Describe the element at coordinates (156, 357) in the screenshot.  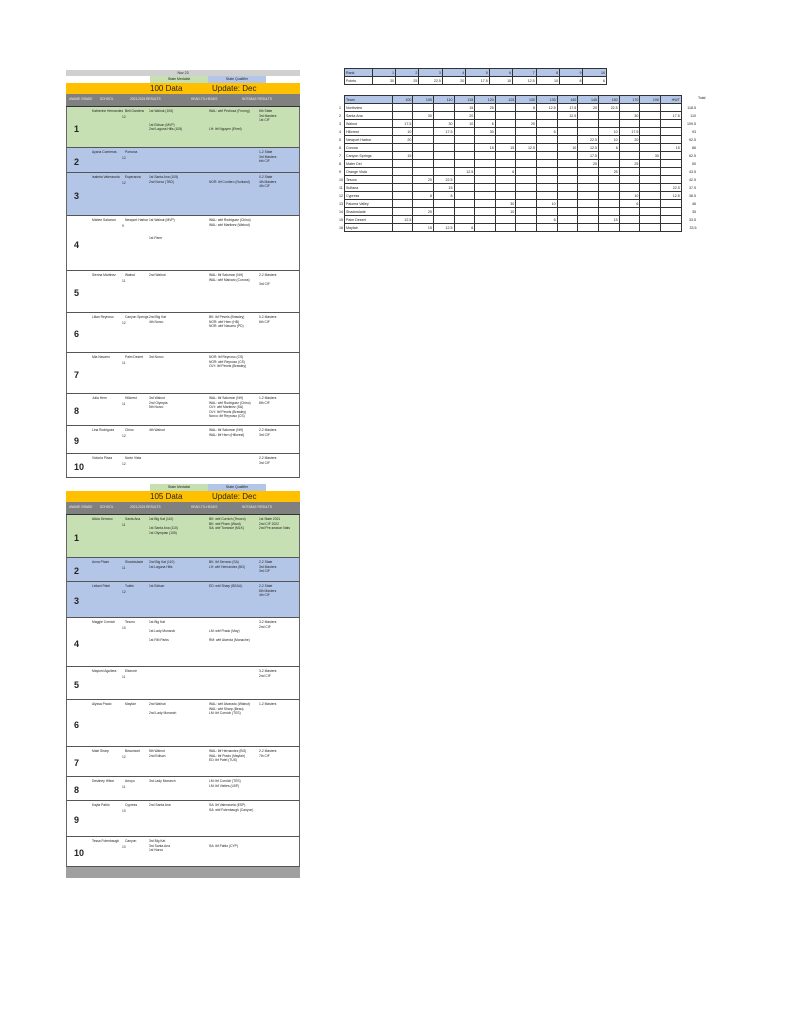
I see `results-item: 3rd Norco` at that location.